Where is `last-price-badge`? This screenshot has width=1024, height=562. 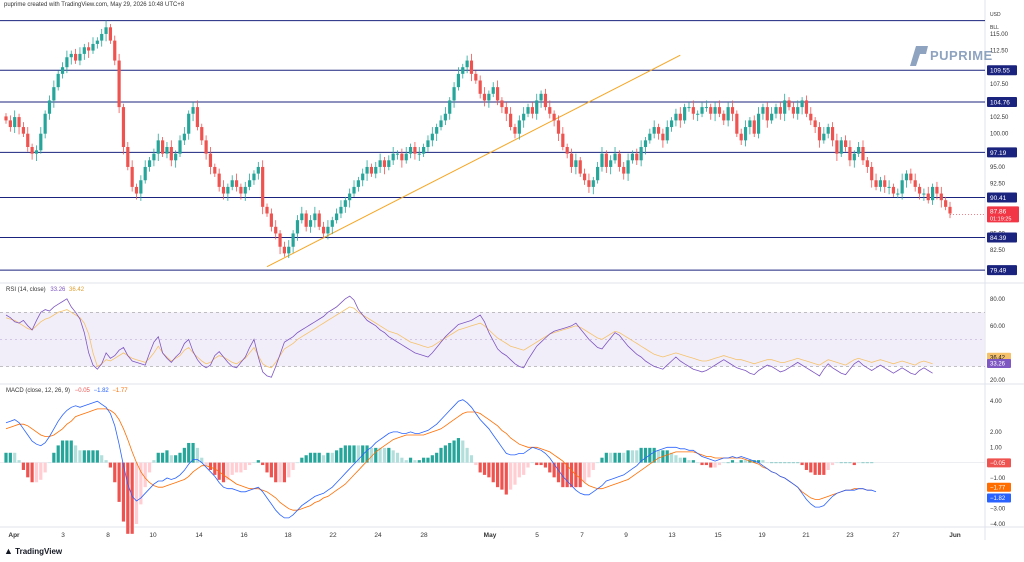 last-price-badge is located at coordinates (1003, 214).